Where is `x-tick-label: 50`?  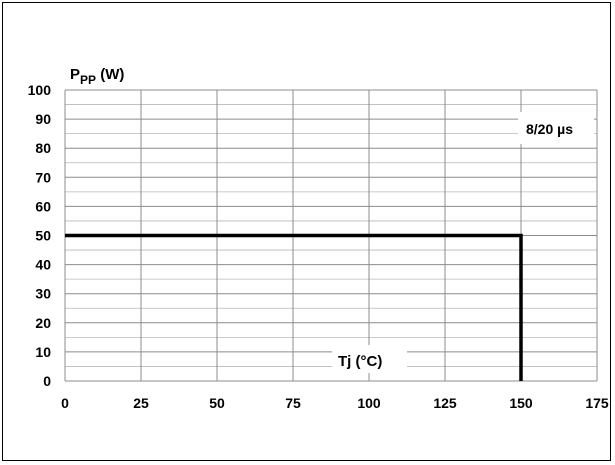
x-tick-label: 50 is located at coordinates (217, 403).